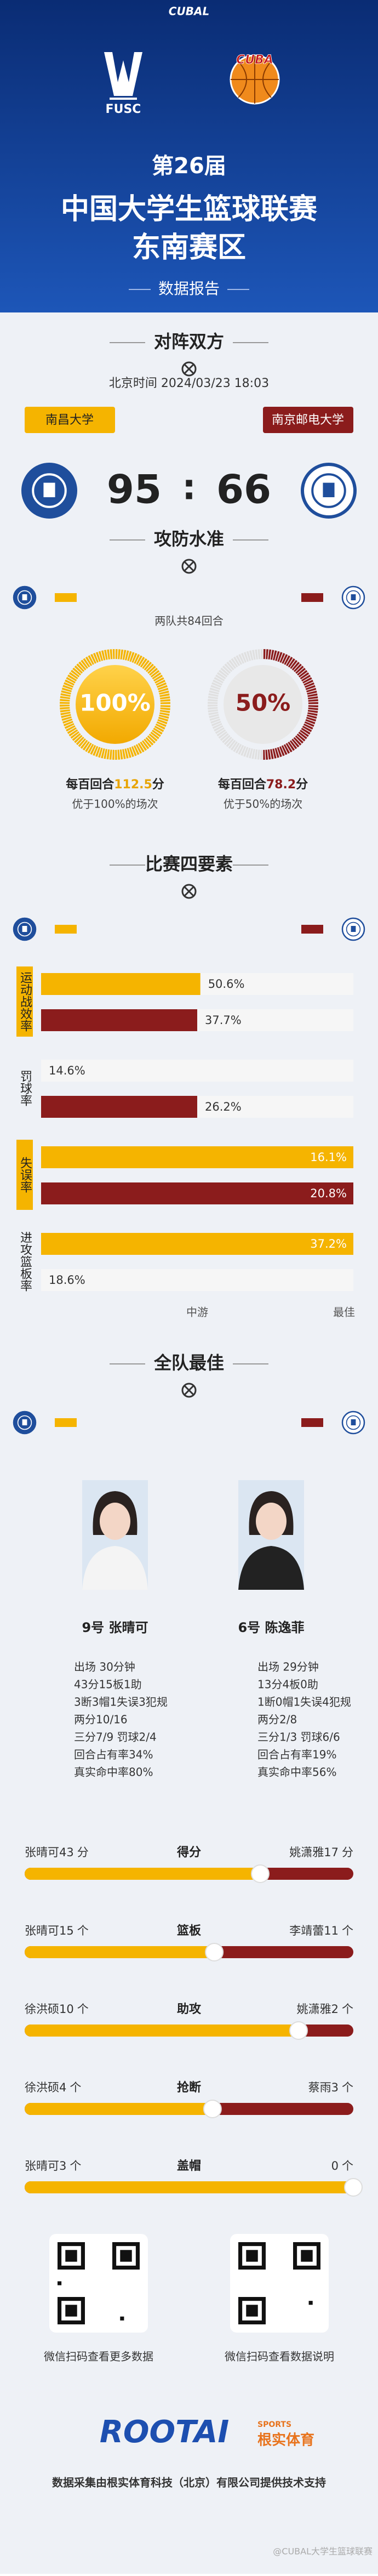  What do you see at coordinates (197, 1280) in the screenshot?
I see `bar-track` at bounding box center [197, 1280].